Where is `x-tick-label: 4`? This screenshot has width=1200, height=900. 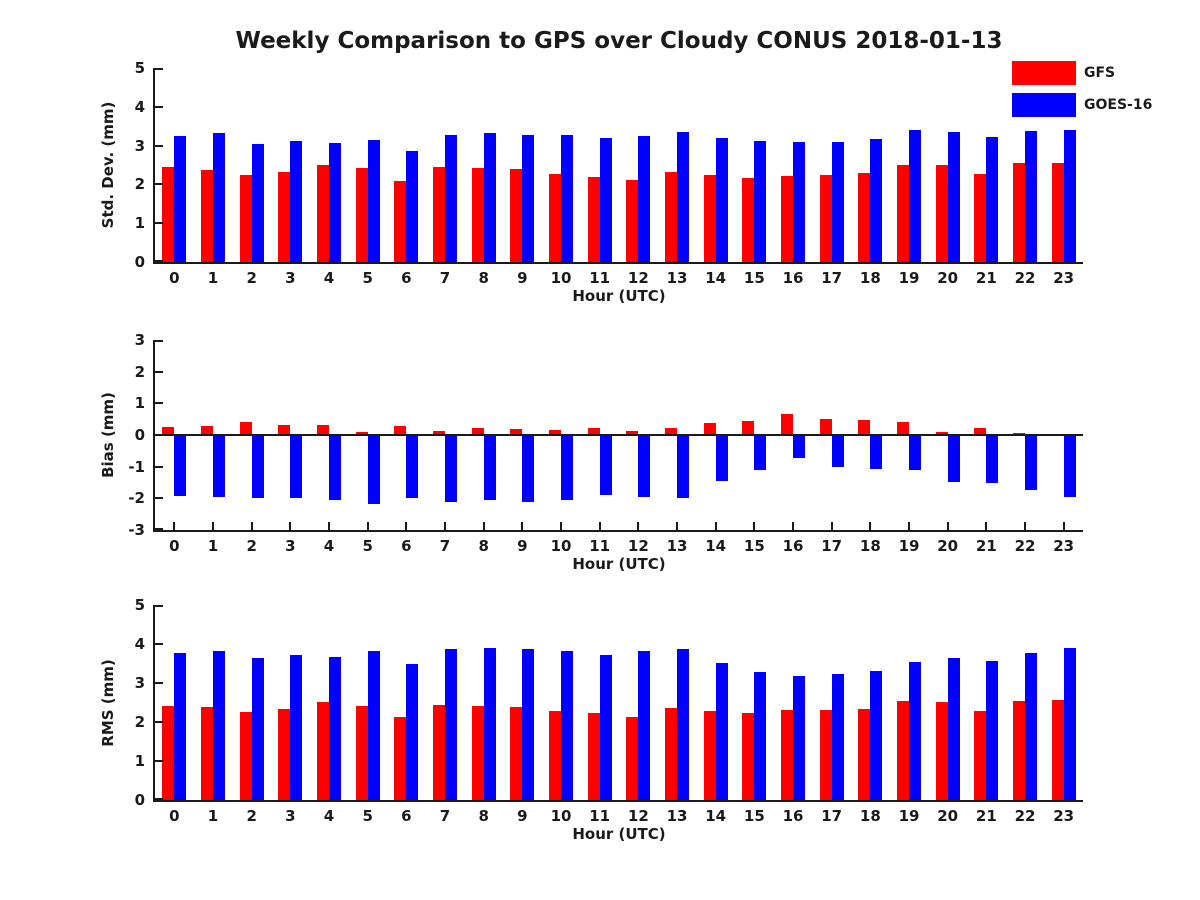
x-tick-label: 4 is located at coordinates (329, 278).